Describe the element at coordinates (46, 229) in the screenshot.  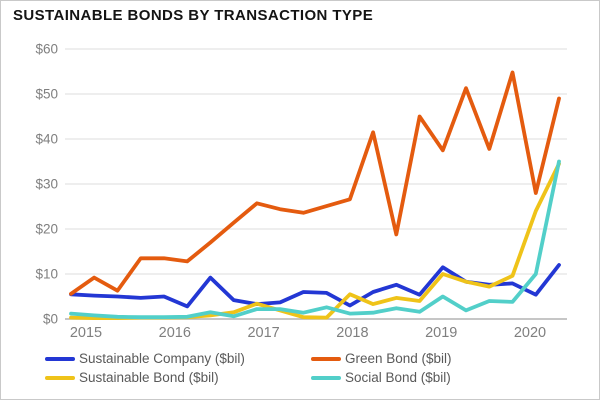
I see `y-axis-tick-label: $20` at that location.